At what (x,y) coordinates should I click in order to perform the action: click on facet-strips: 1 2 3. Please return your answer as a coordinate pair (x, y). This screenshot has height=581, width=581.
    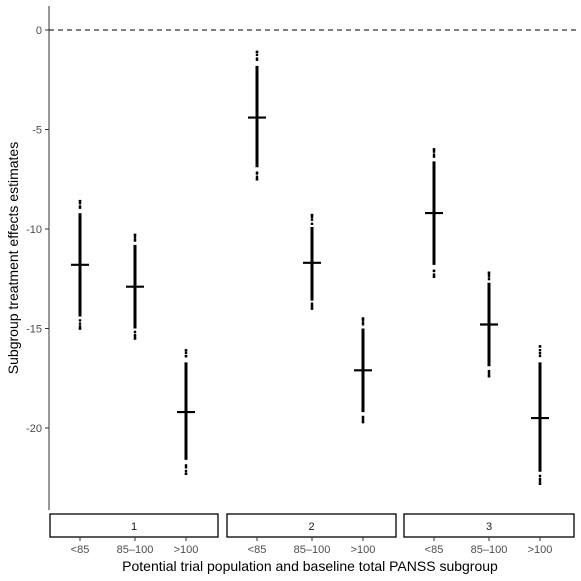
    Looking at the image, I should click on (312, 525).